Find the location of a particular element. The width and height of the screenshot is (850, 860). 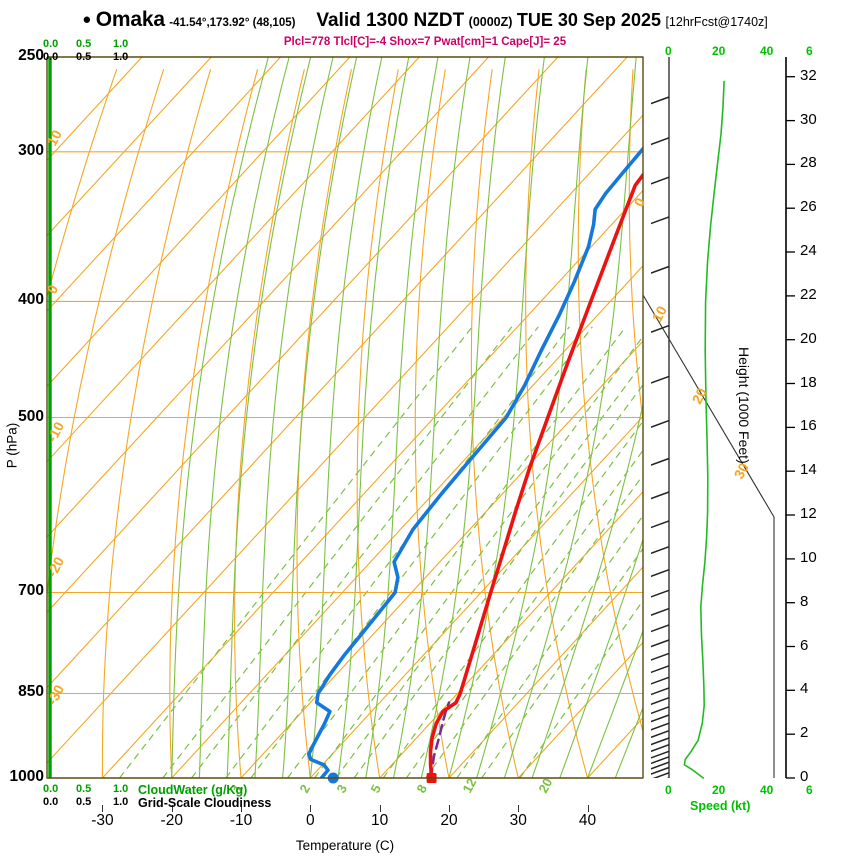

valid-time: Valid 1300 NZDT is located at coordinates (390, 20).